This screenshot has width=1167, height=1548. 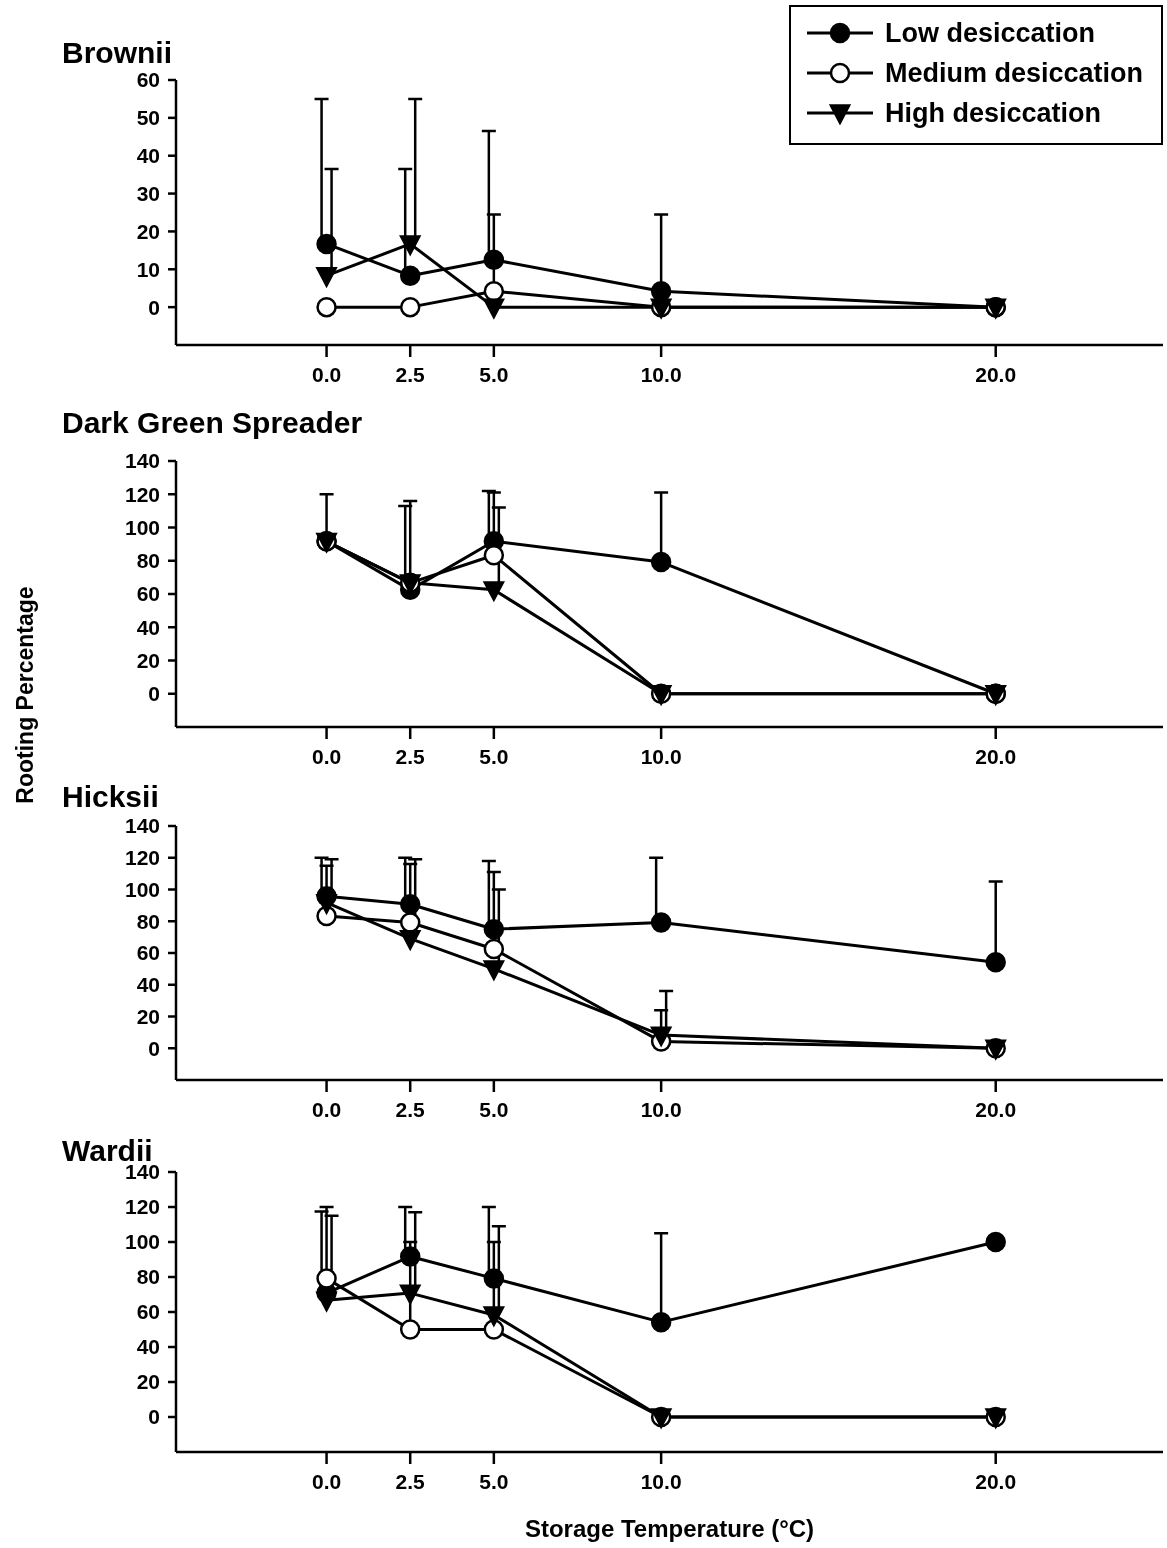 I want to click on legend-label: Medium desiccation, so click(x=1013, y=73).